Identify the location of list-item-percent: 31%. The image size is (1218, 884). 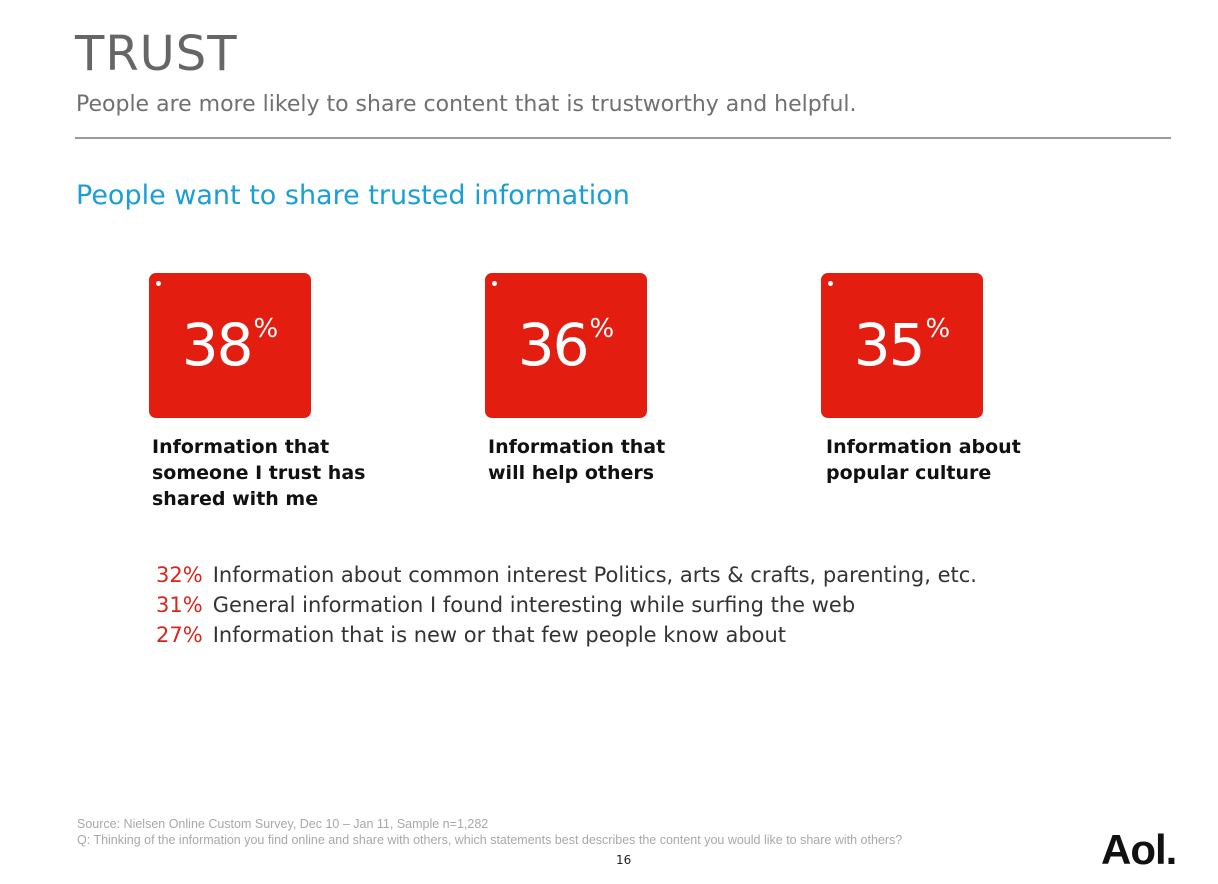
(179, 605).